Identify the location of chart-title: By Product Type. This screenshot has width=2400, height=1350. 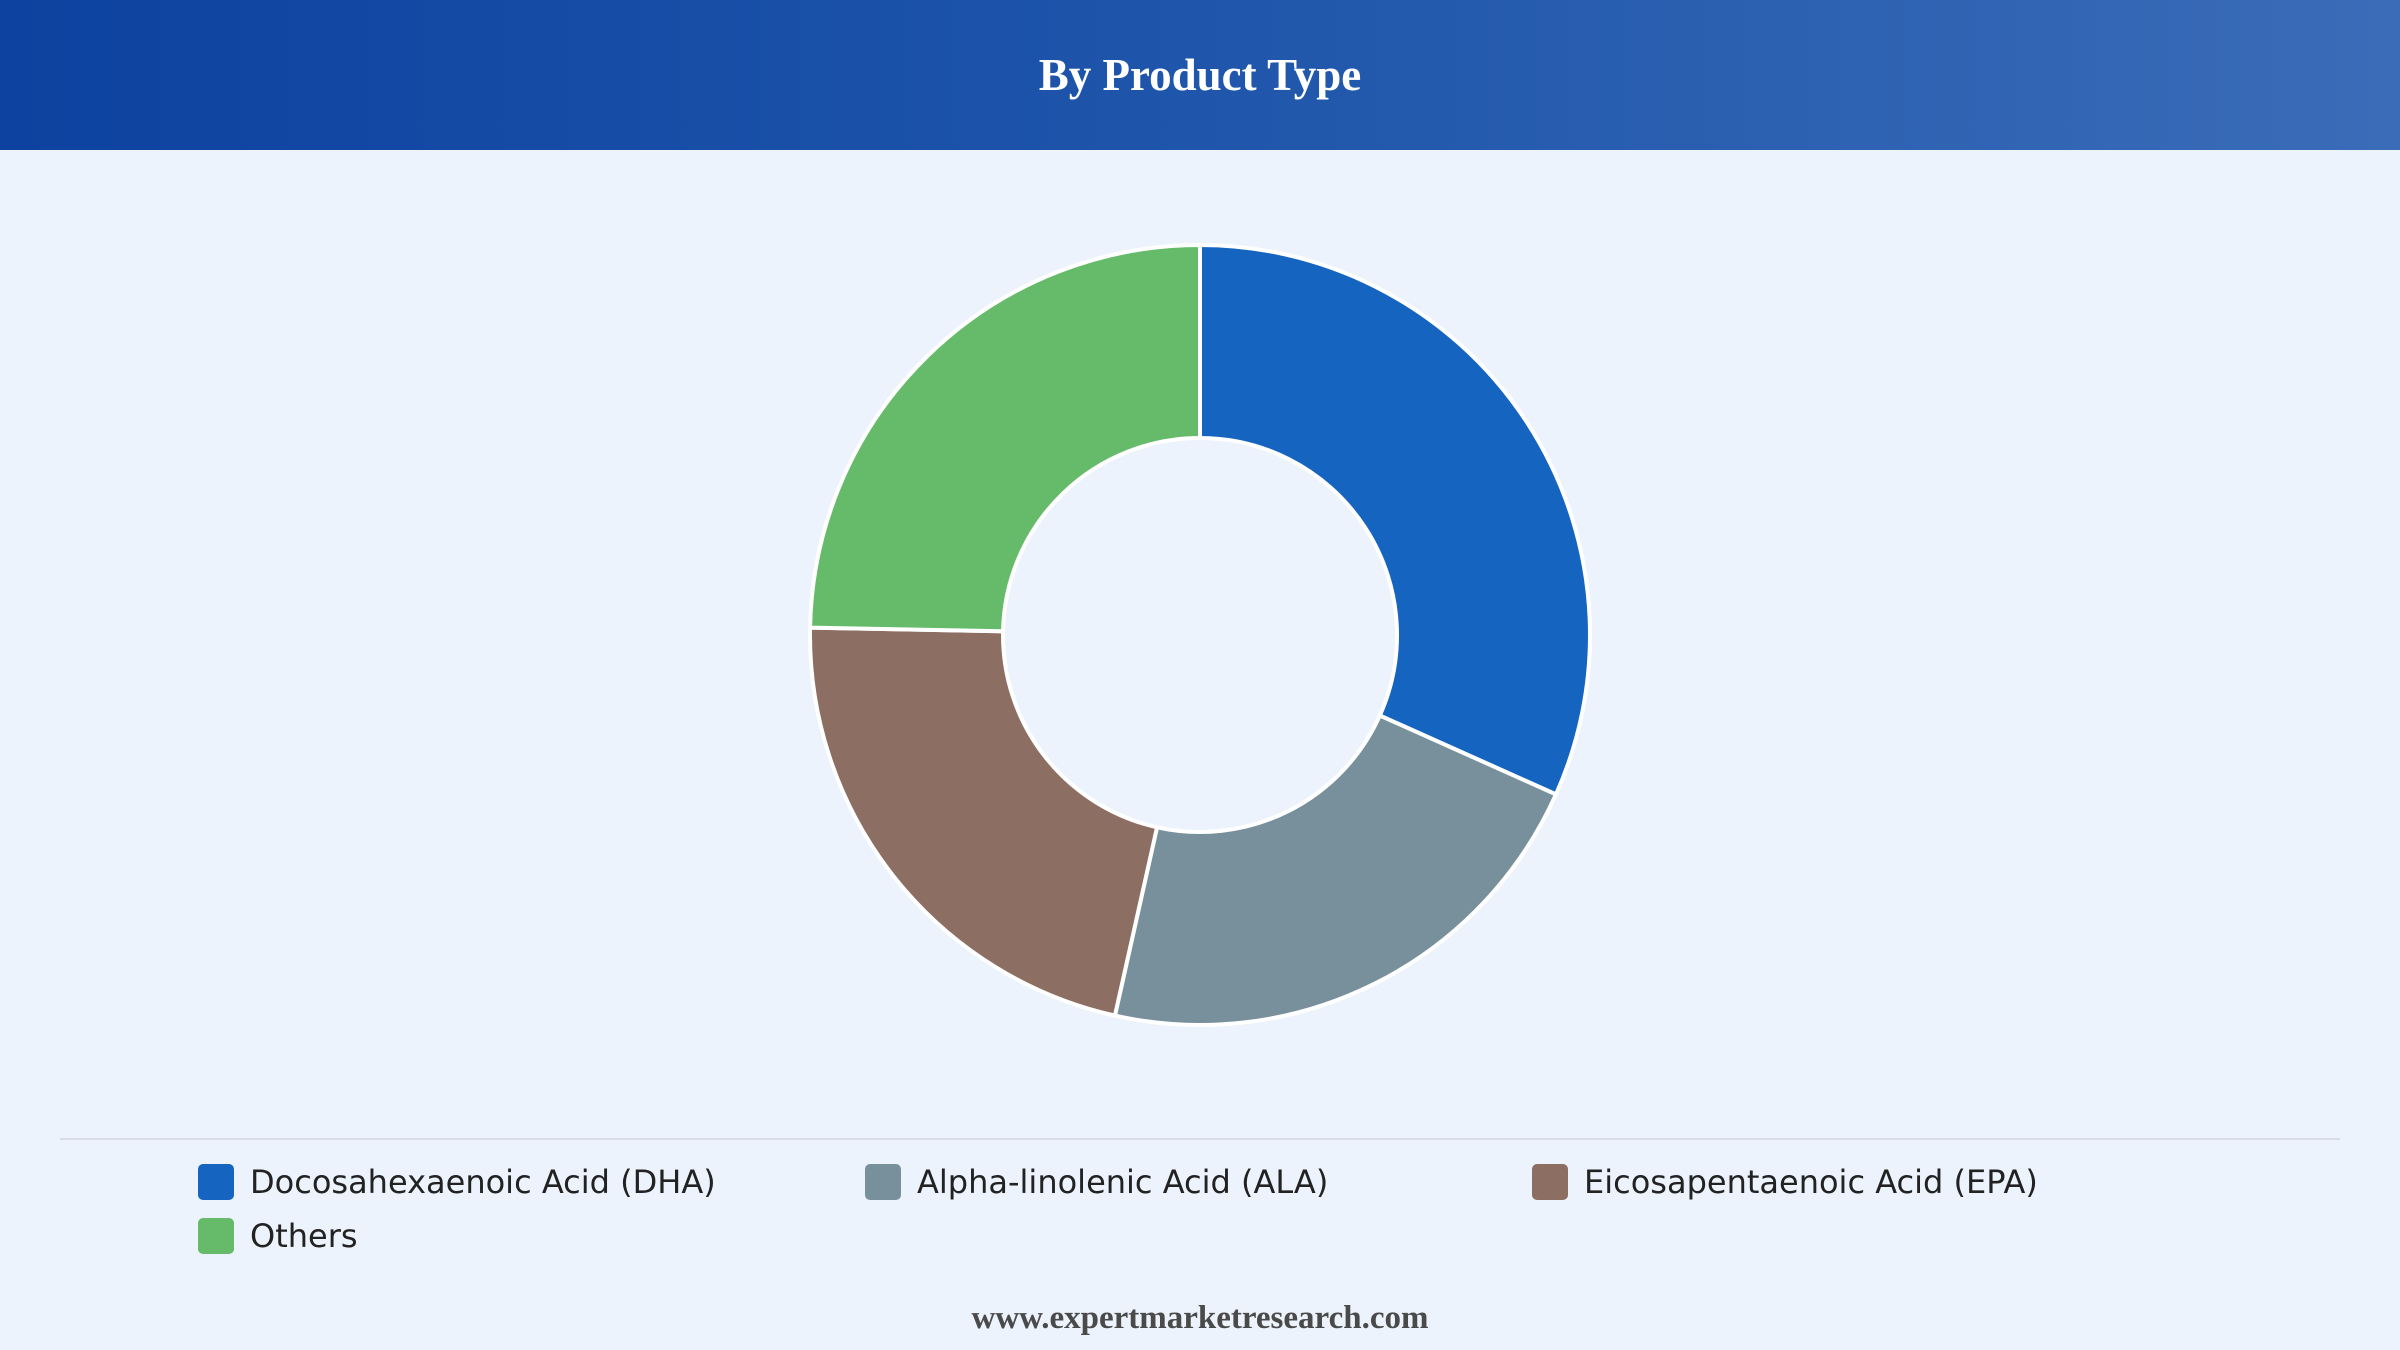
(1200, 75).